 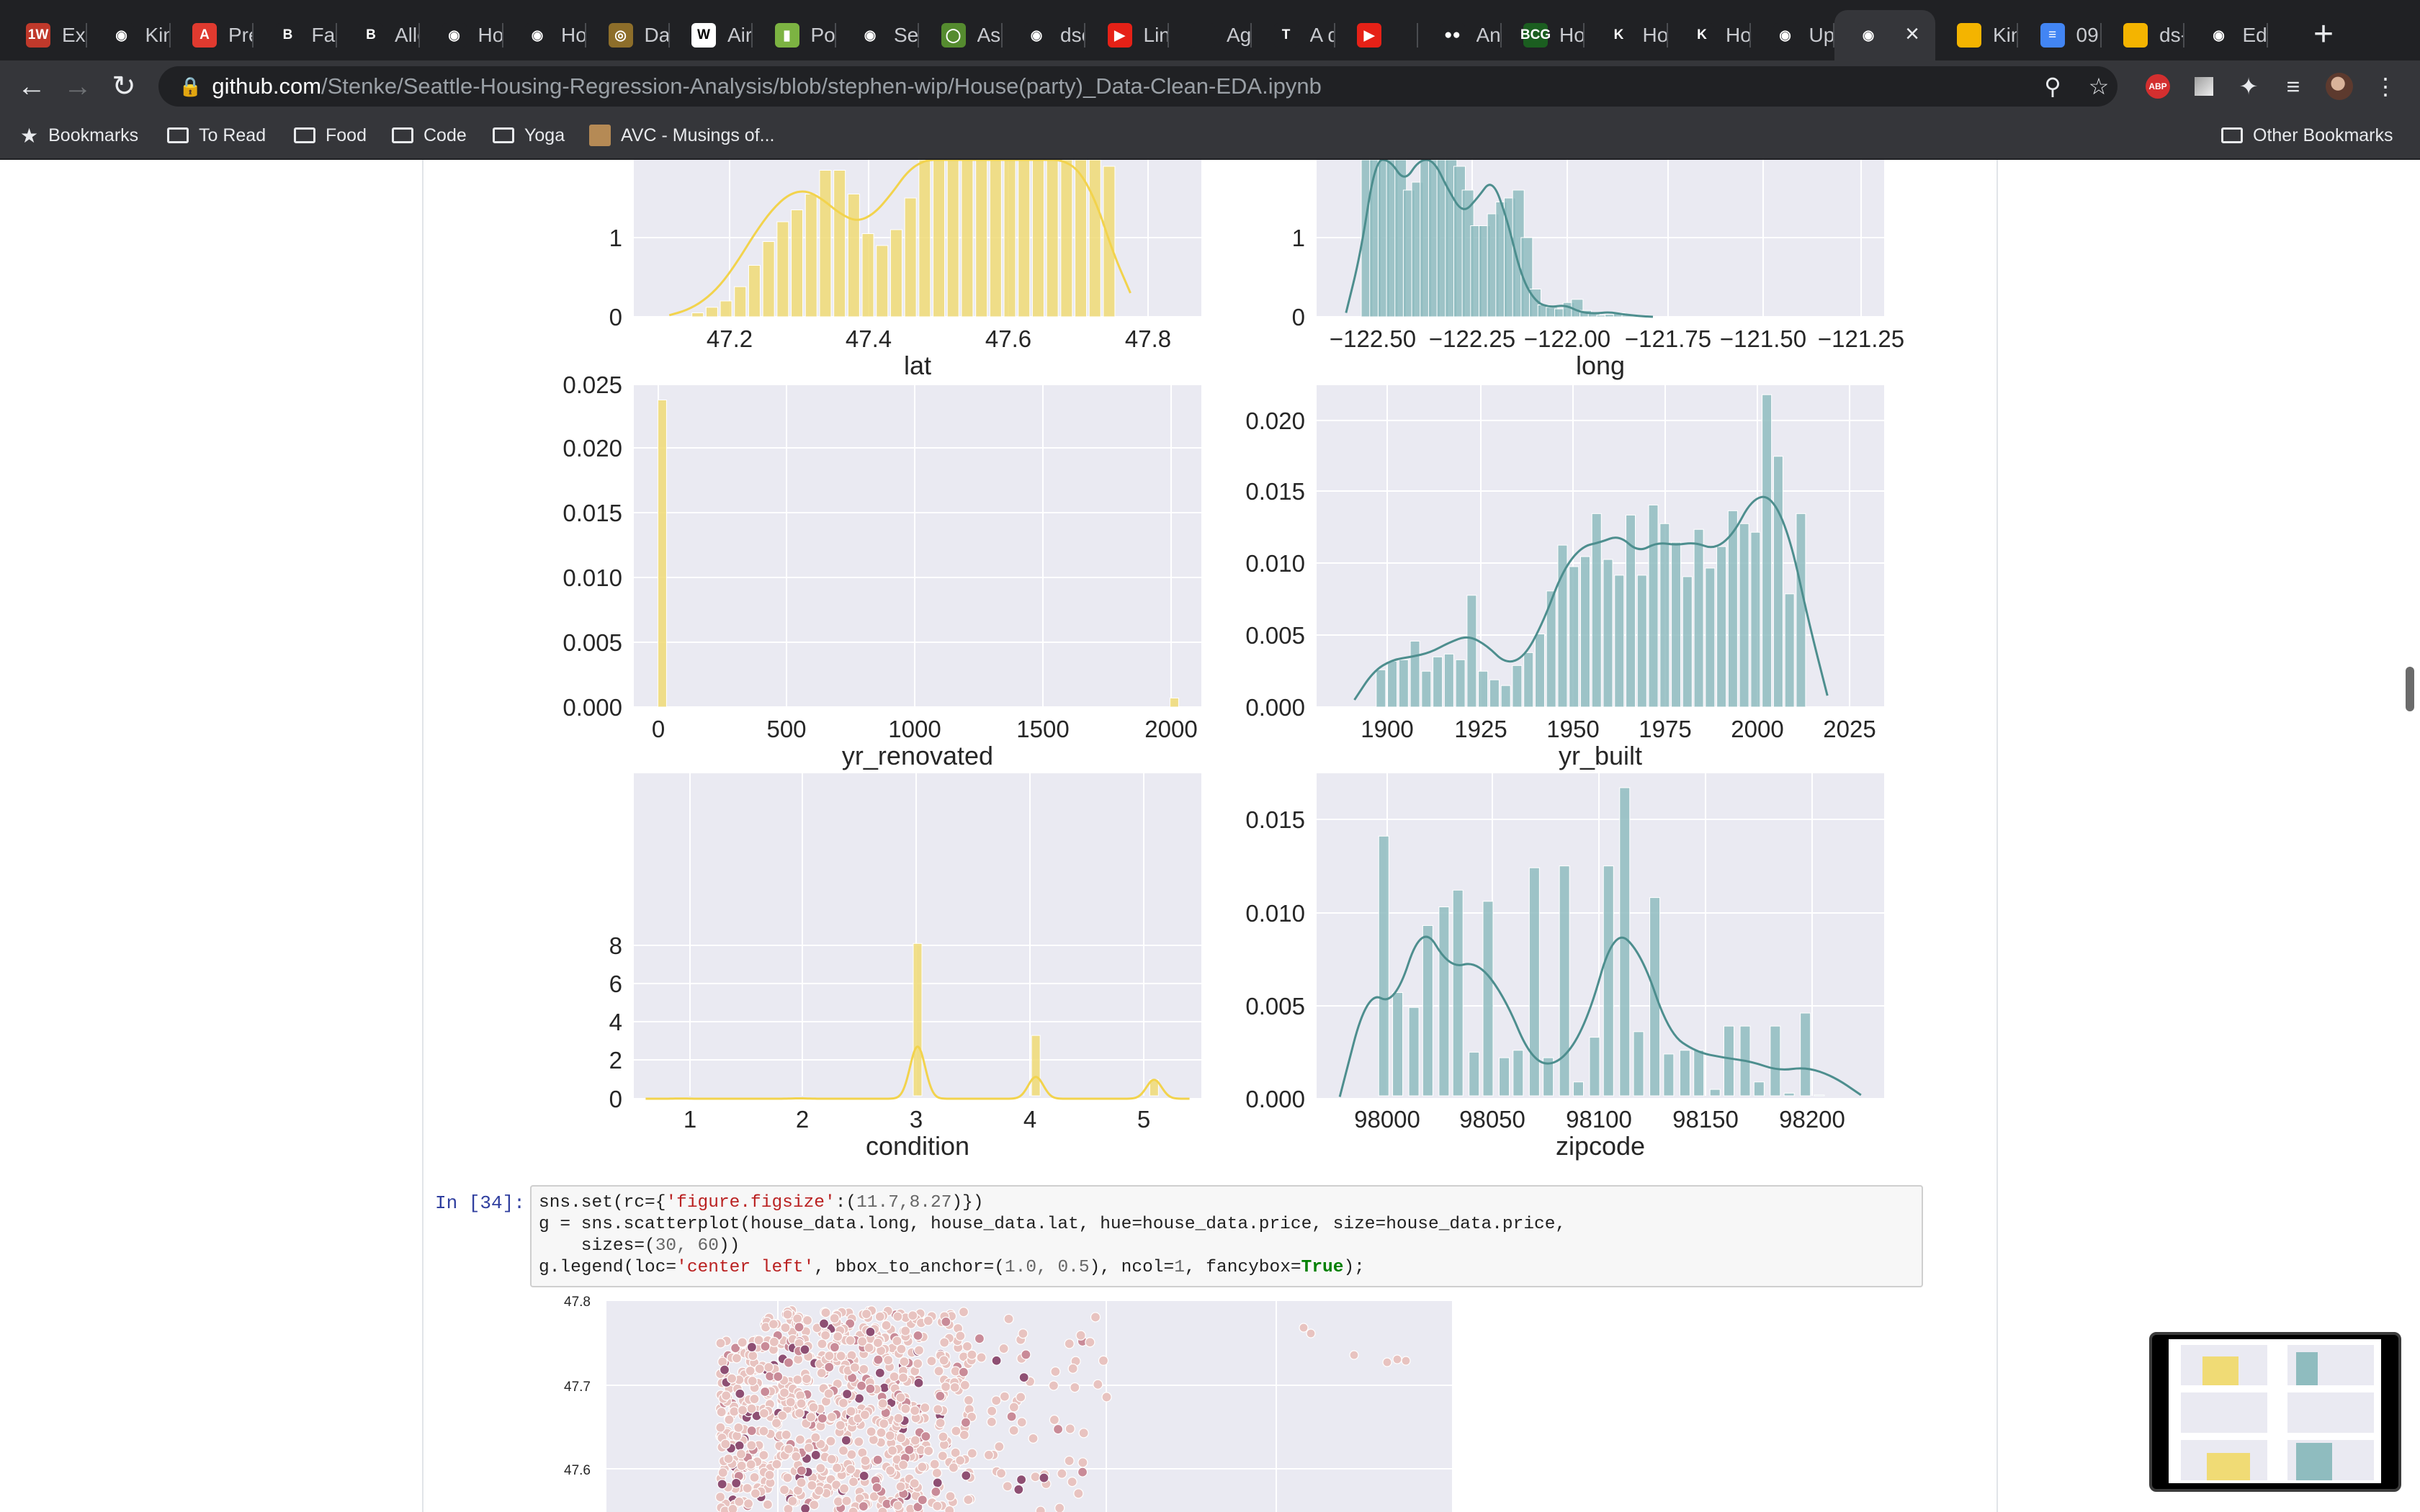 What do you see at coordinates (31, 86) in the screenshot?
I see `back-button: ←` at bounding box center [31, 86].